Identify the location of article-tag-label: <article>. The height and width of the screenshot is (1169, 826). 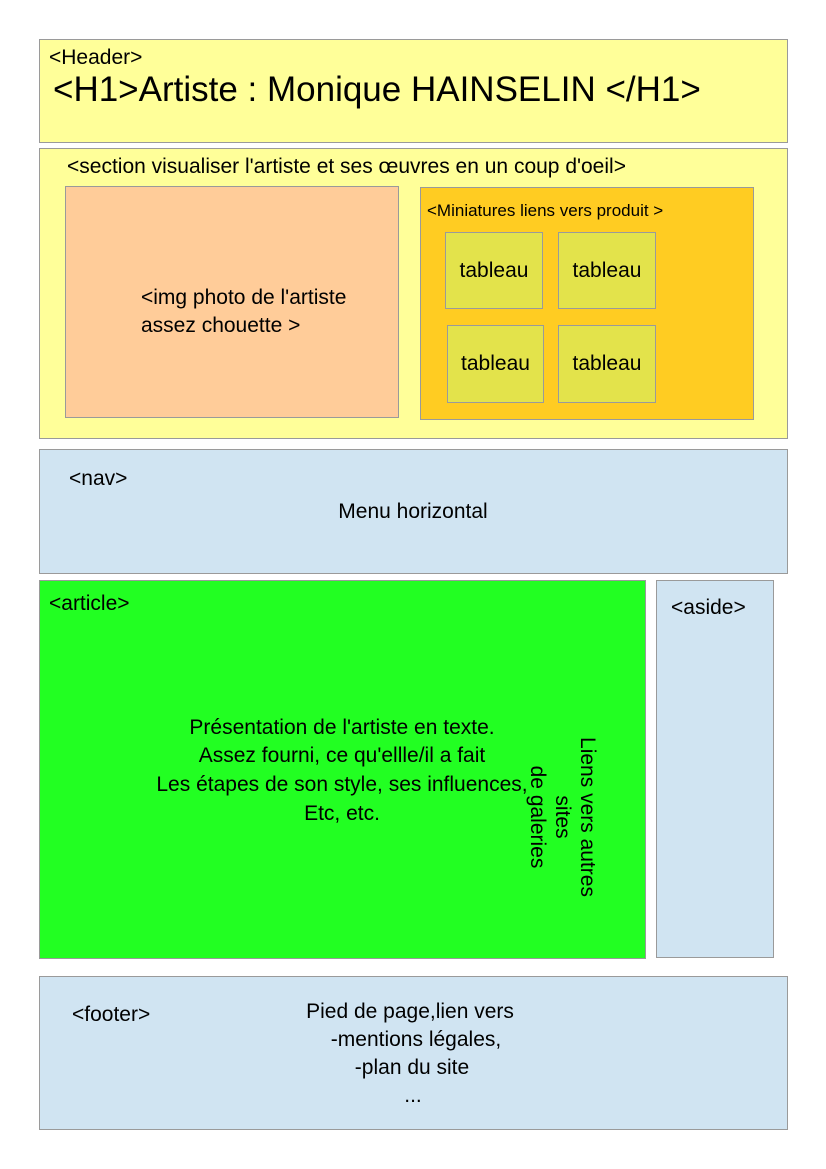
(89, 603).